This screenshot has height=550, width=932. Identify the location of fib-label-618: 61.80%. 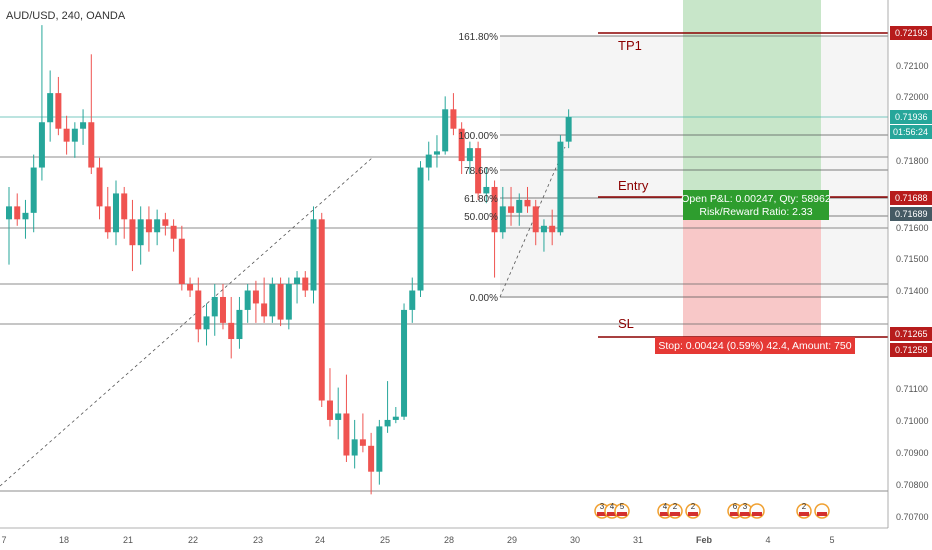
(481, 199).